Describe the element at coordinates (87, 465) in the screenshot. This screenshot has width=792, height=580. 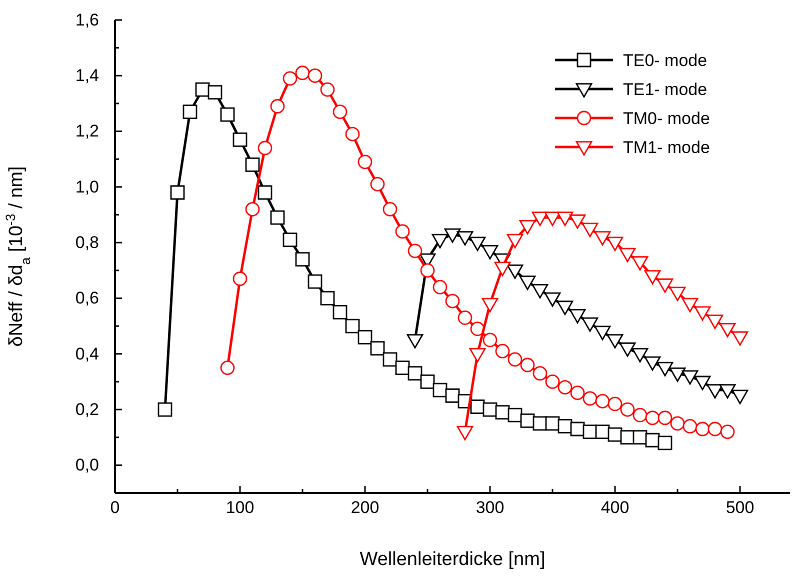
I see `y-tick-label: 0,0` at that location.